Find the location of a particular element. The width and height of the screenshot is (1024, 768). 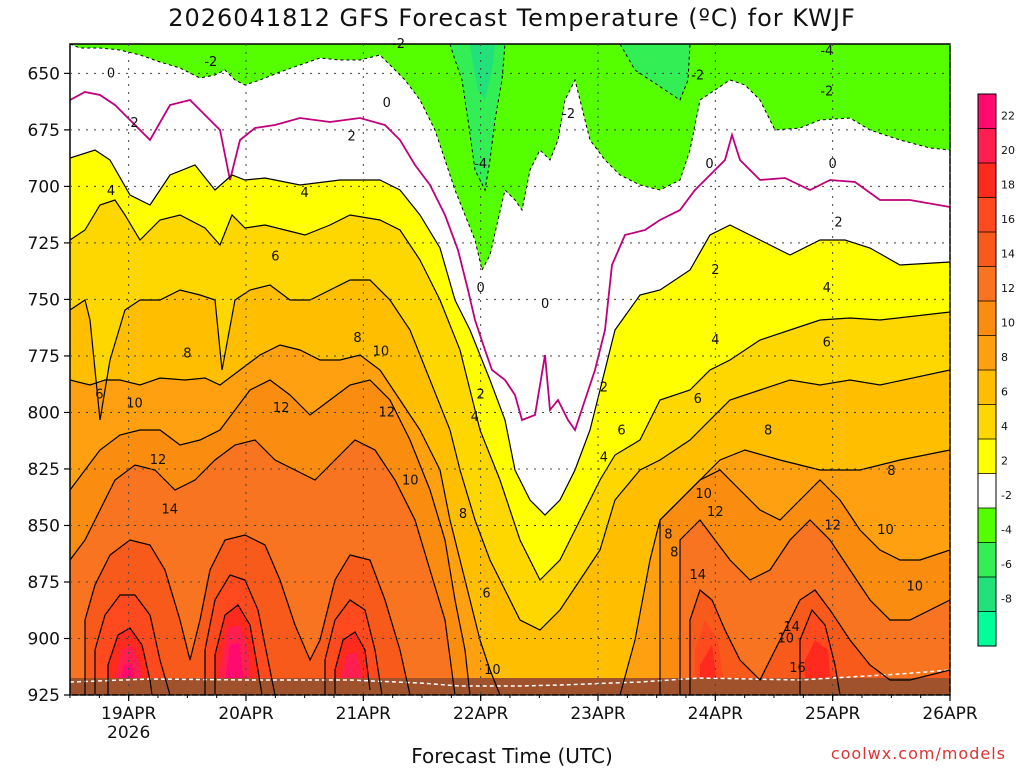

contour-label-18: 2 is located at coordinates (838, 223).